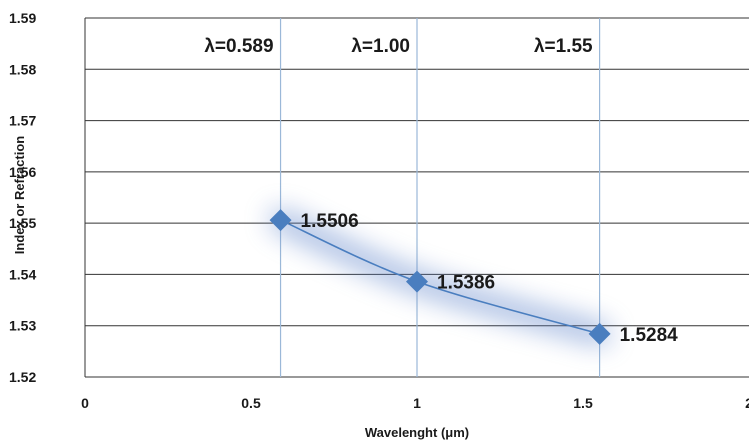 The width and height of the screenshot is (749, 440). What do you see at coordinates (380, 46) in the screenshot?
I see `wavelength-label: λ=1.00` at bounding box center [380, 46].